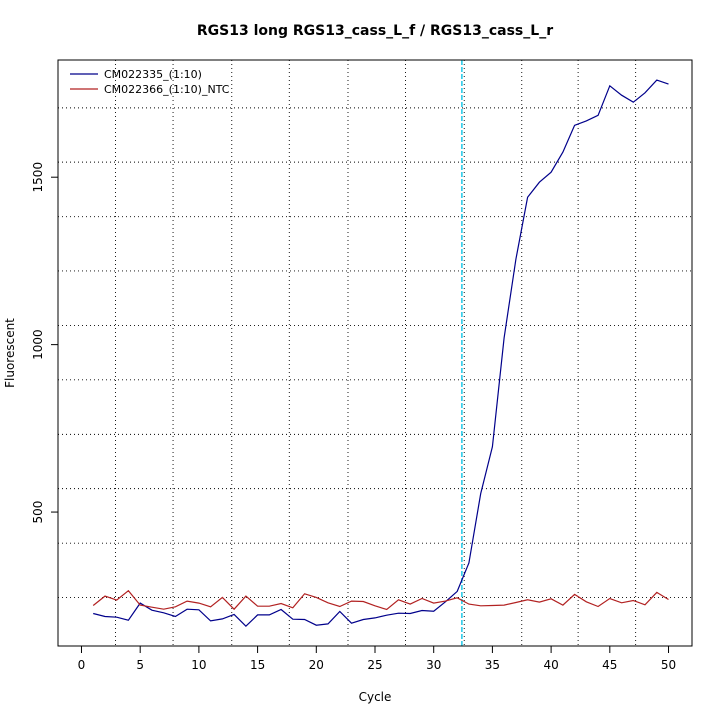  I want to click on x-tick-label: 30, so click(433, 665).